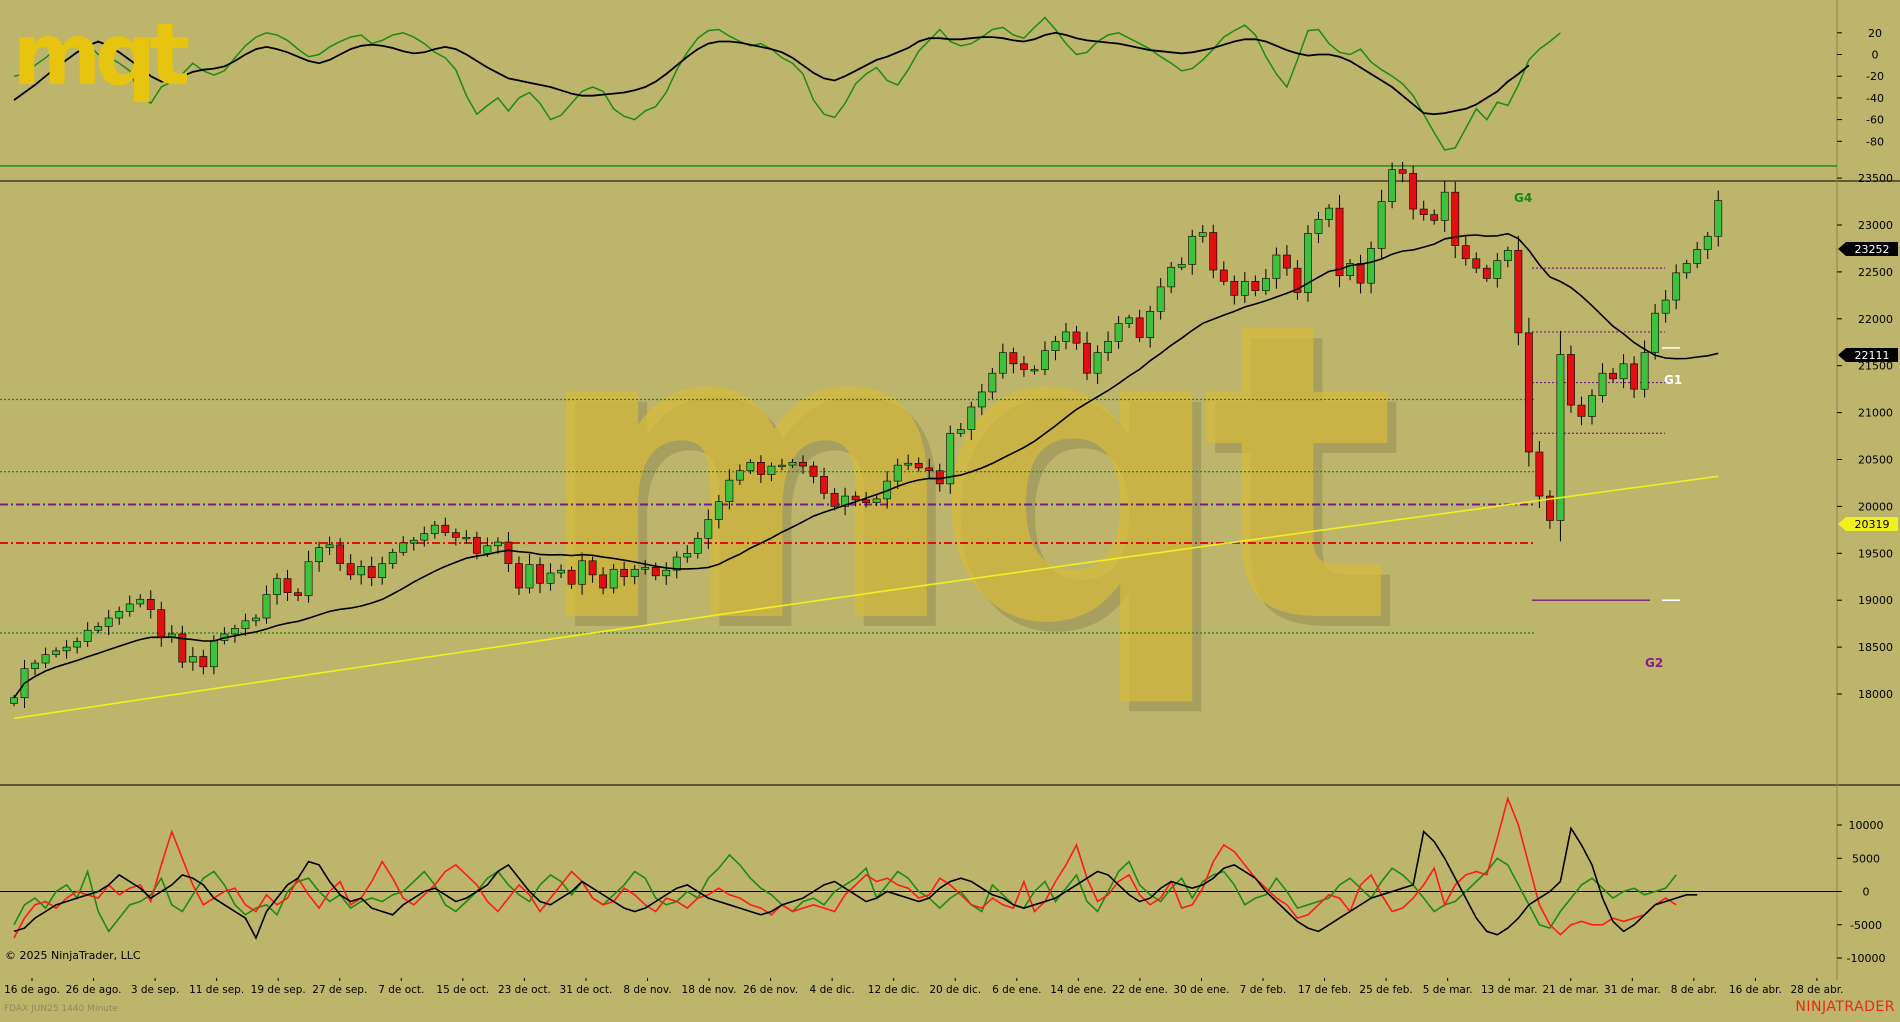  What do you see at coordinates (1385, 990) in the screenshot?
I see `date-tick-label: 25 de feb.` at bounding box center [1385, 990].